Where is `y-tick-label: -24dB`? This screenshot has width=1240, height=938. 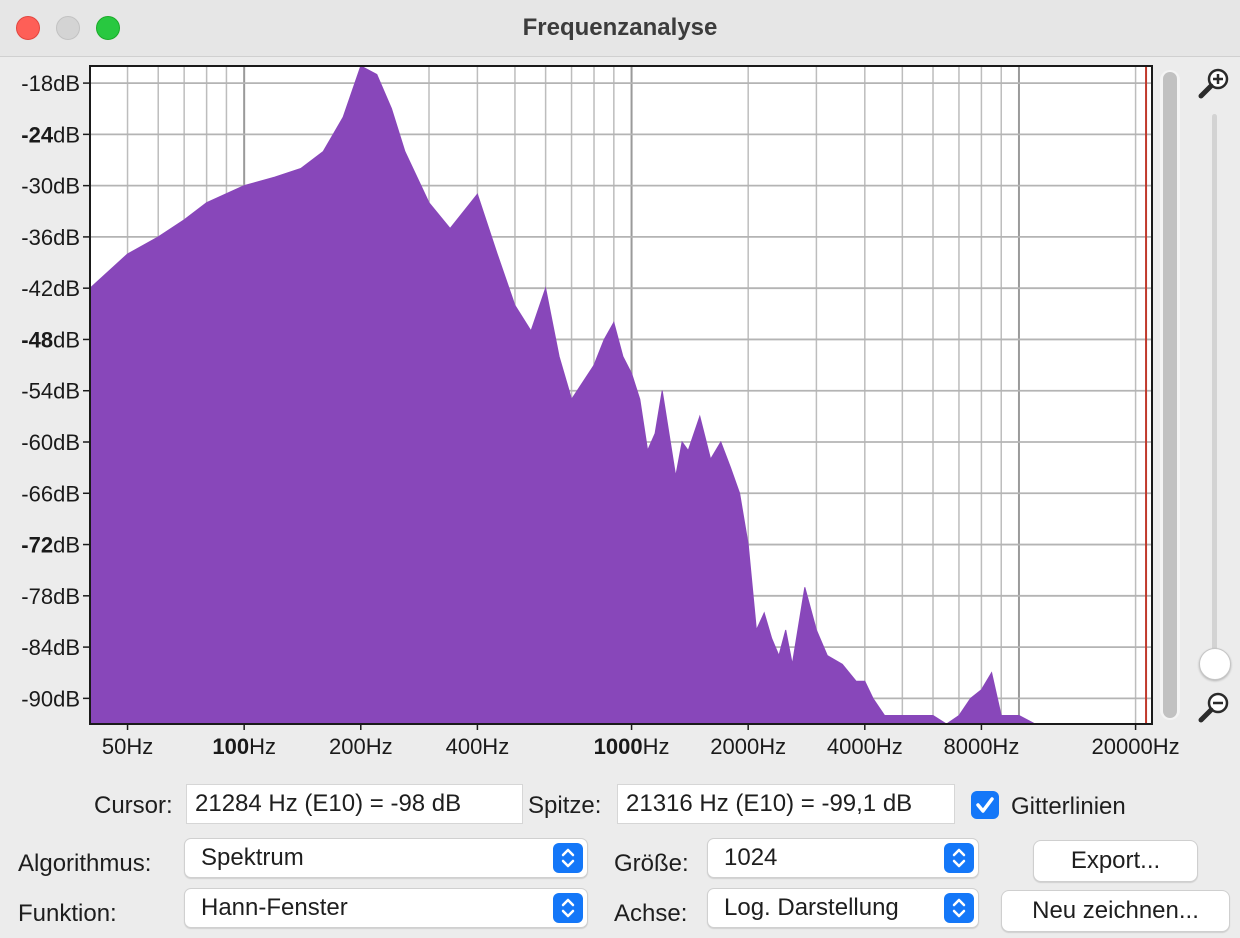
y-tick-label: -24dB is located at coordinates (50, 134).